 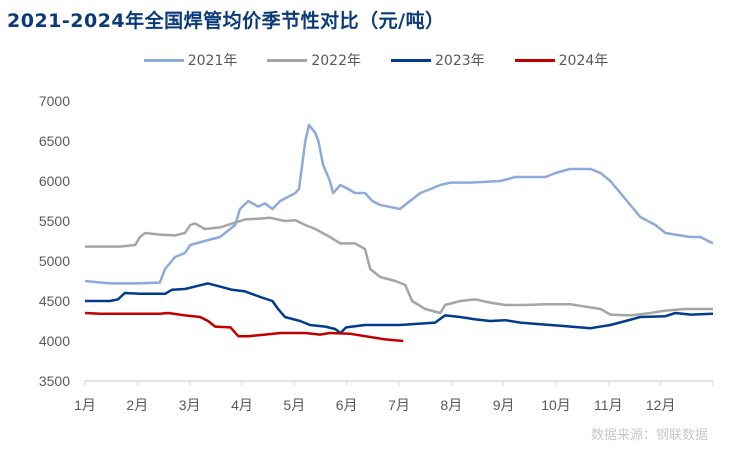 I want to click on series-line-2024年, so click(x=244, y=327).